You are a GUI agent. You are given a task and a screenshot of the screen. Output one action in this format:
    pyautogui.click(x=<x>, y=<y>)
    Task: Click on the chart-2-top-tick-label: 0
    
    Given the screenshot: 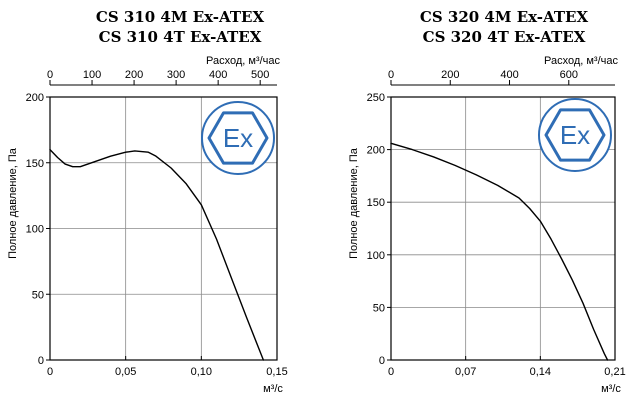 What is the action you would take?
    pyautogui.click(x=391, y=75)
    